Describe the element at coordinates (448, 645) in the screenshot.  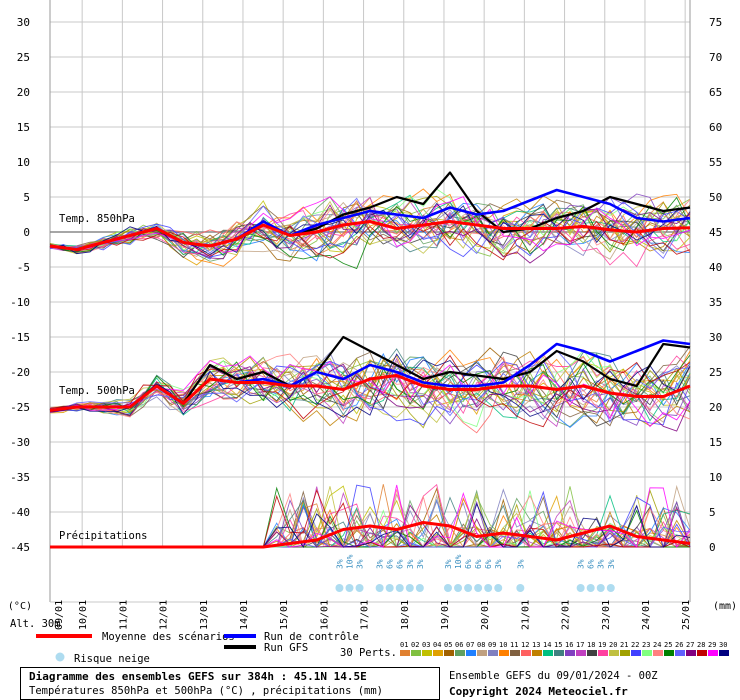
I see `pert-number-label: 05` at that location.